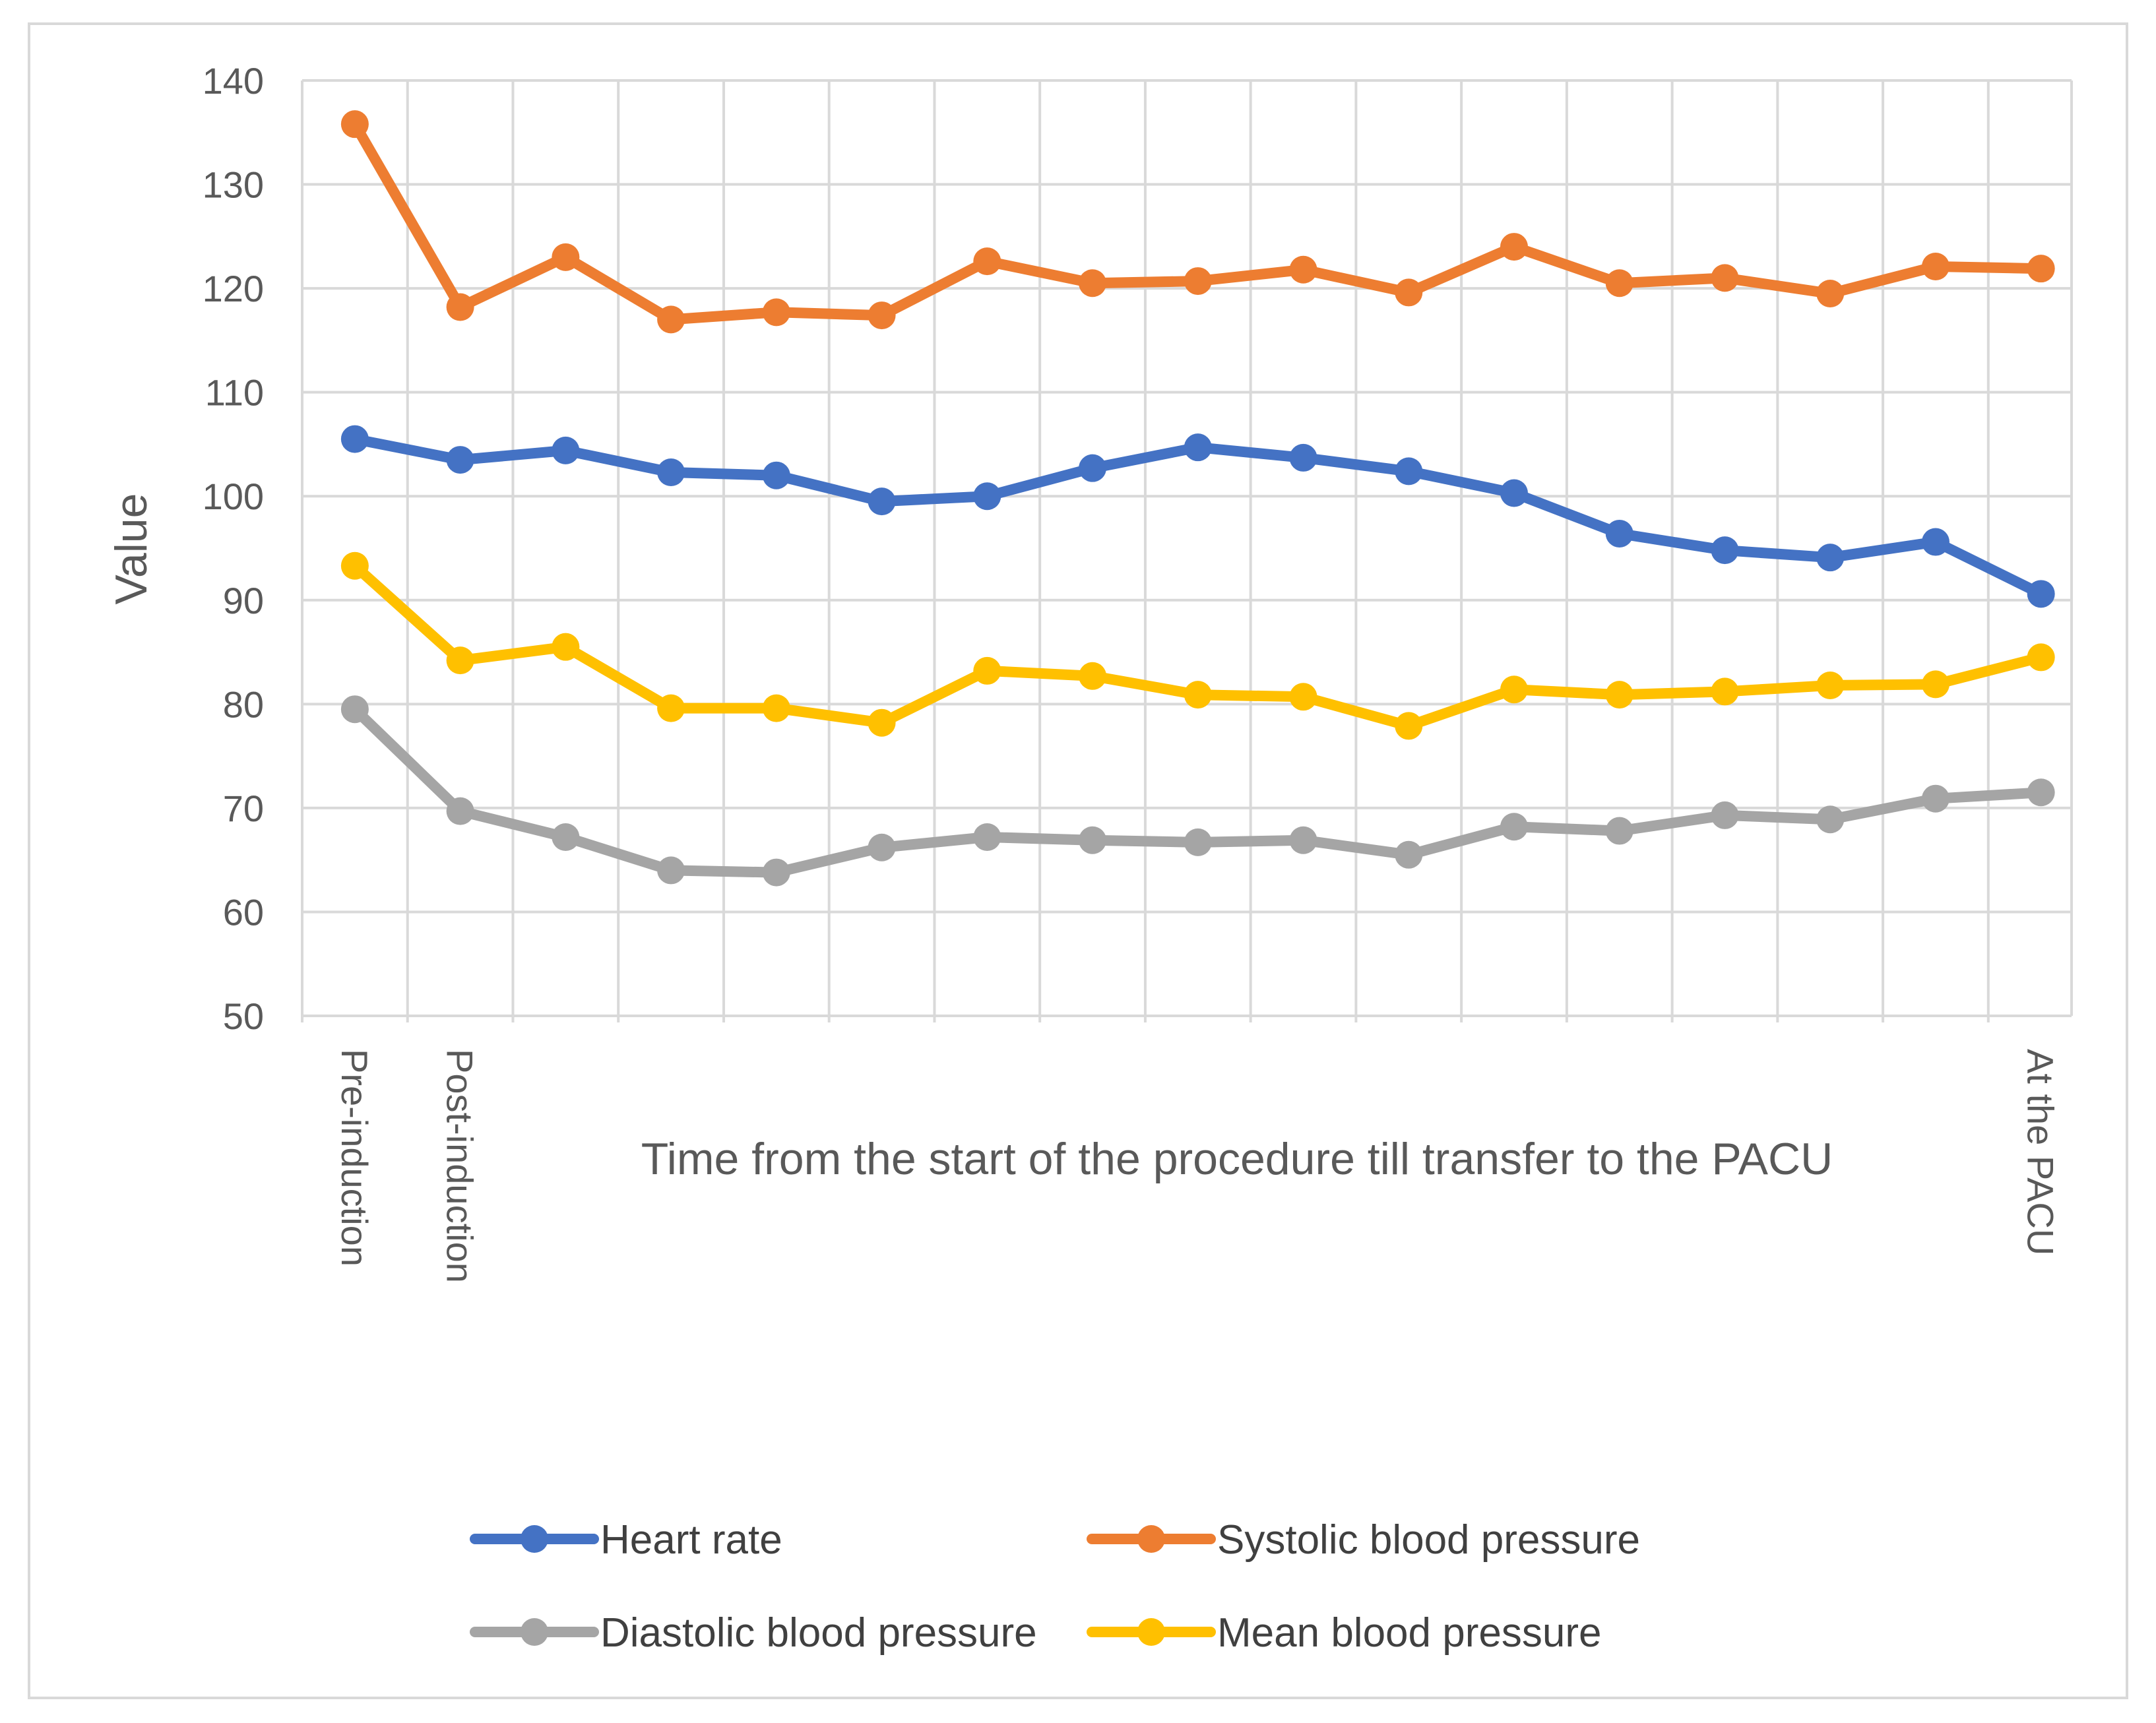 This screenshot has width=2156, height=1723. I want to click on legend-label: Diastolic blood pressure, so click(819, 1633).